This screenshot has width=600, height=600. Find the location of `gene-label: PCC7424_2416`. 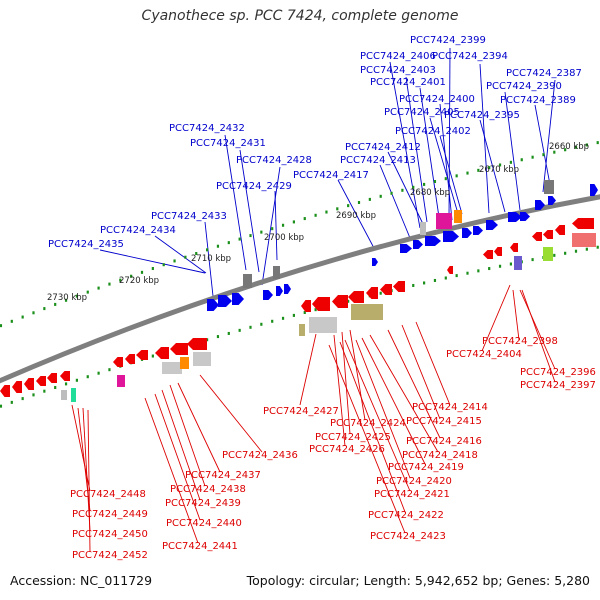

gene-label: PCC7424_2416 is located at coordinates (444, 441).